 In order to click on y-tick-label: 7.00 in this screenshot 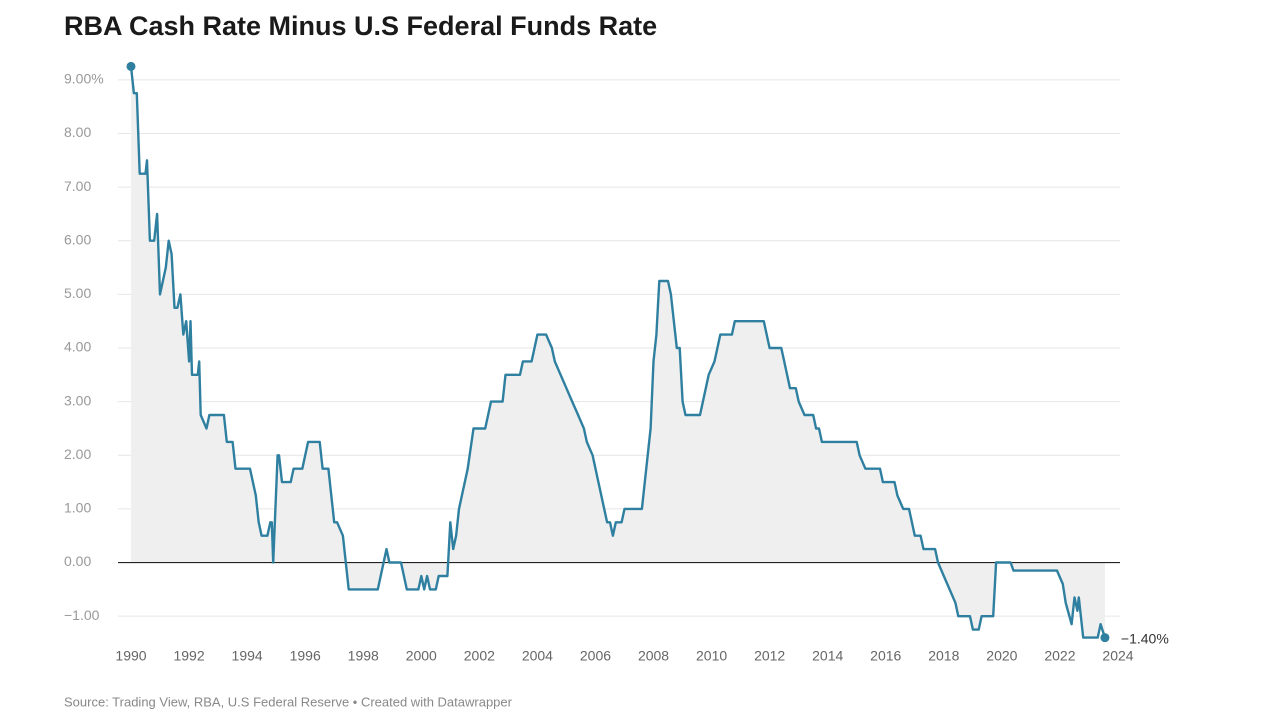, I will do `click(77, 186)`.